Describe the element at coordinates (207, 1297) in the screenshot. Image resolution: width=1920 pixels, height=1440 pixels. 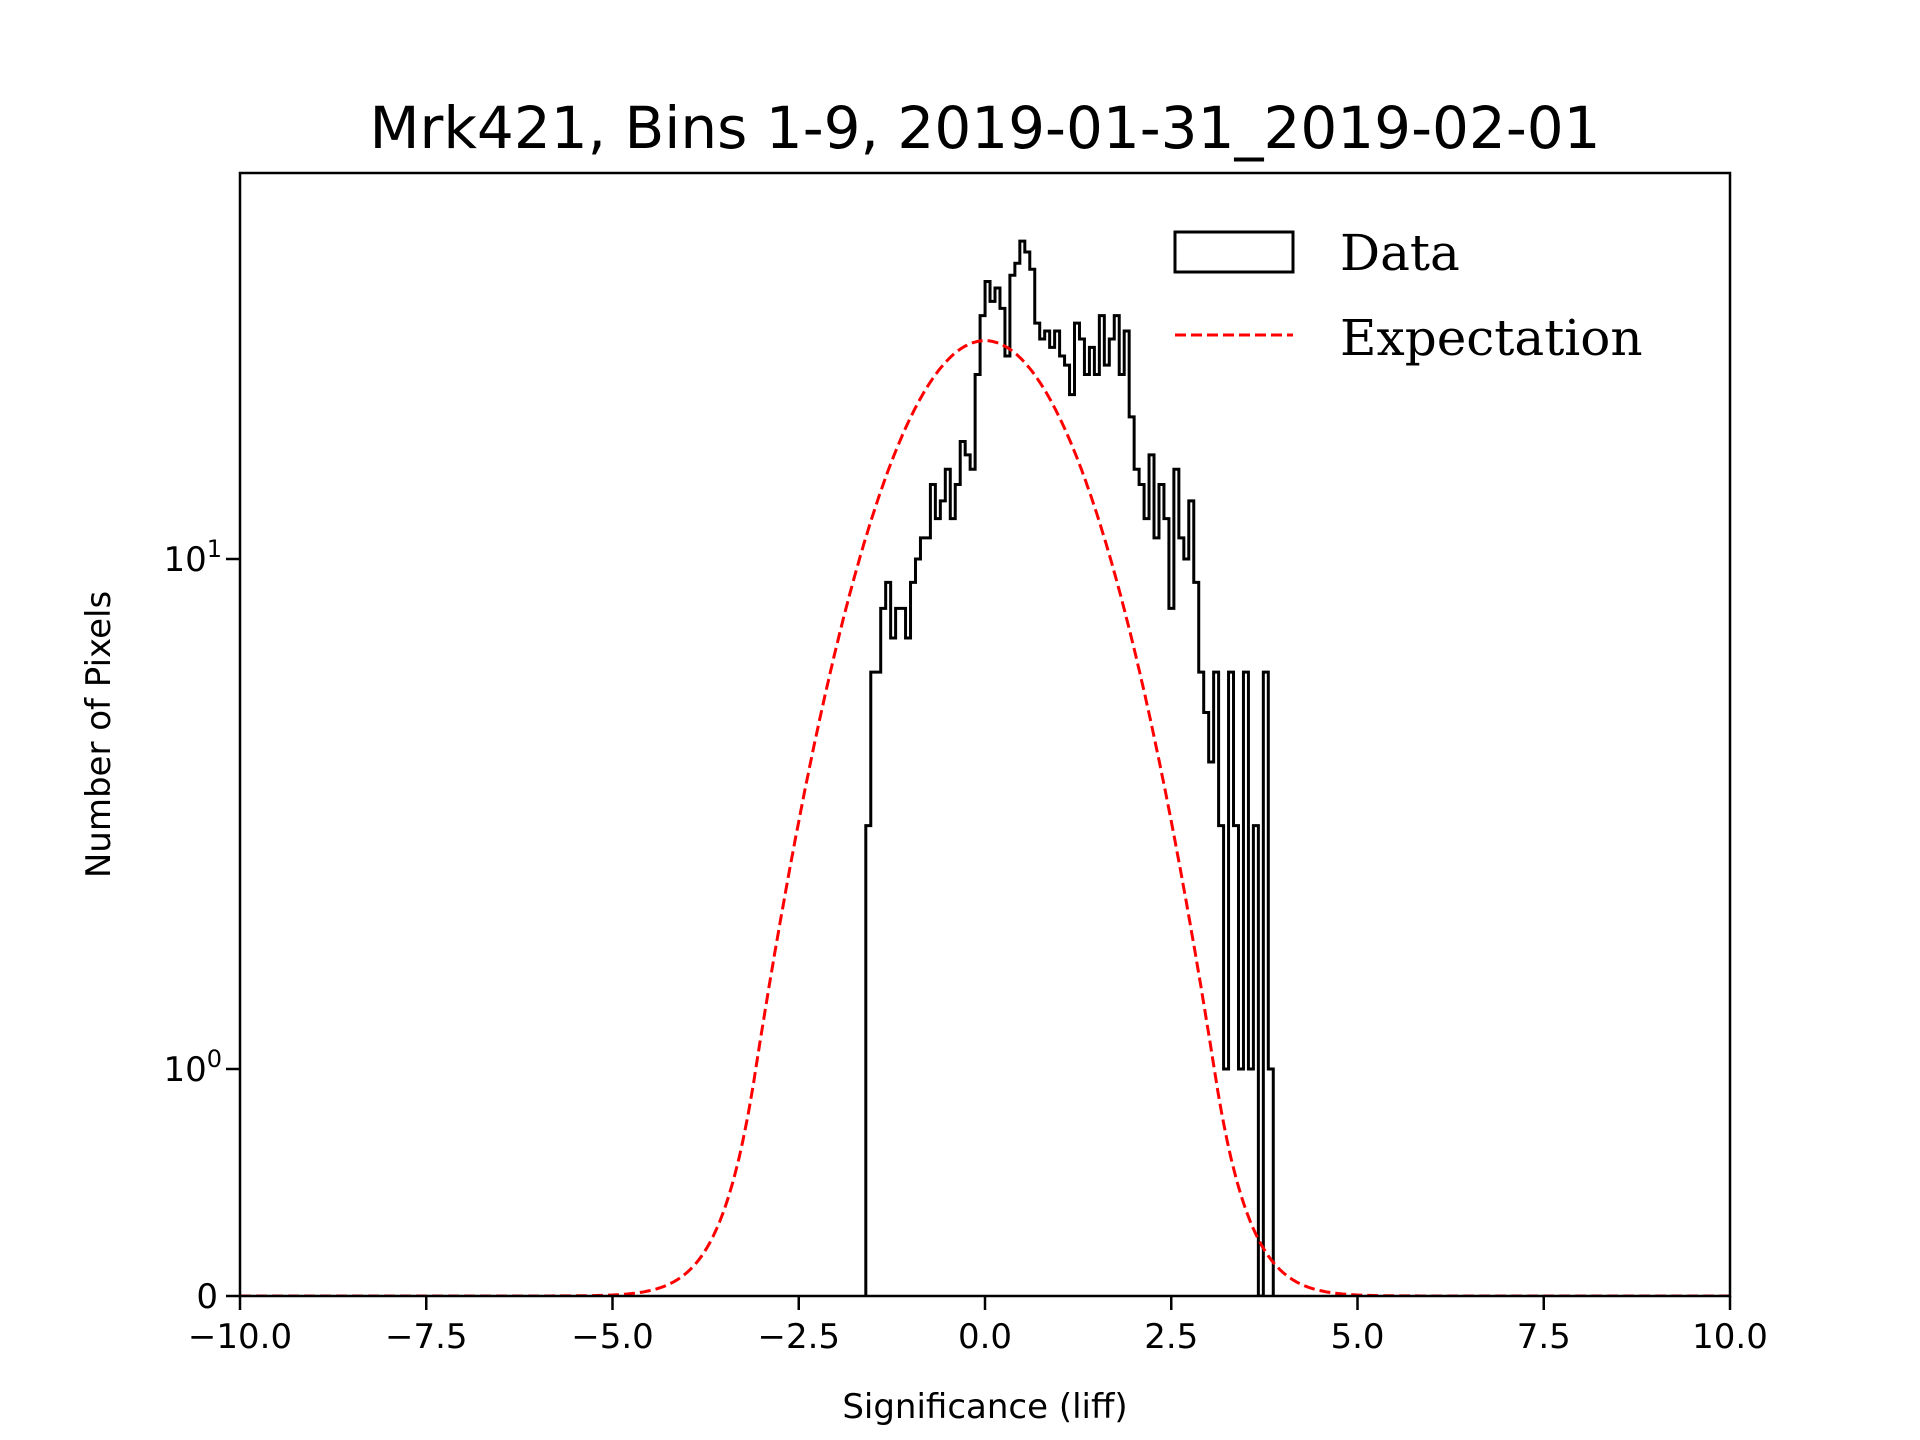
I see `y-tick-label: 0` at that location.